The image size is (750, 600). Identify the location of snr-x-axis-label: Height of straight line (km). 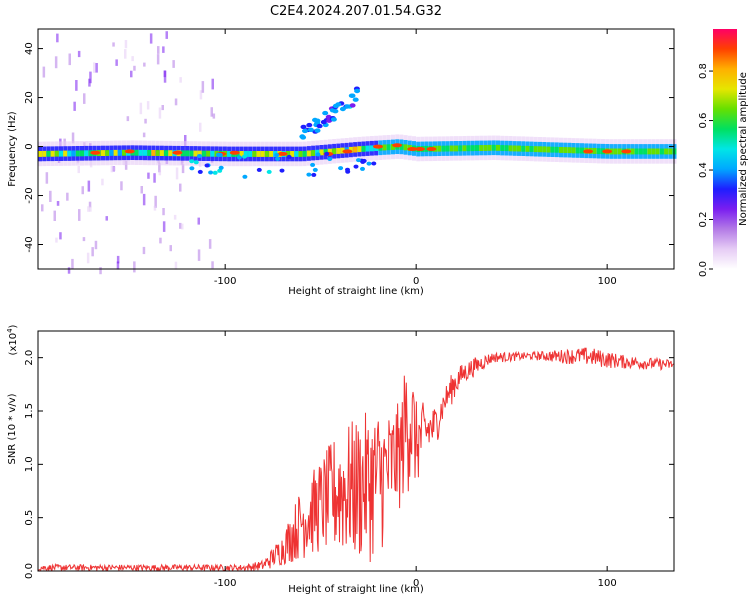
(356, 589).